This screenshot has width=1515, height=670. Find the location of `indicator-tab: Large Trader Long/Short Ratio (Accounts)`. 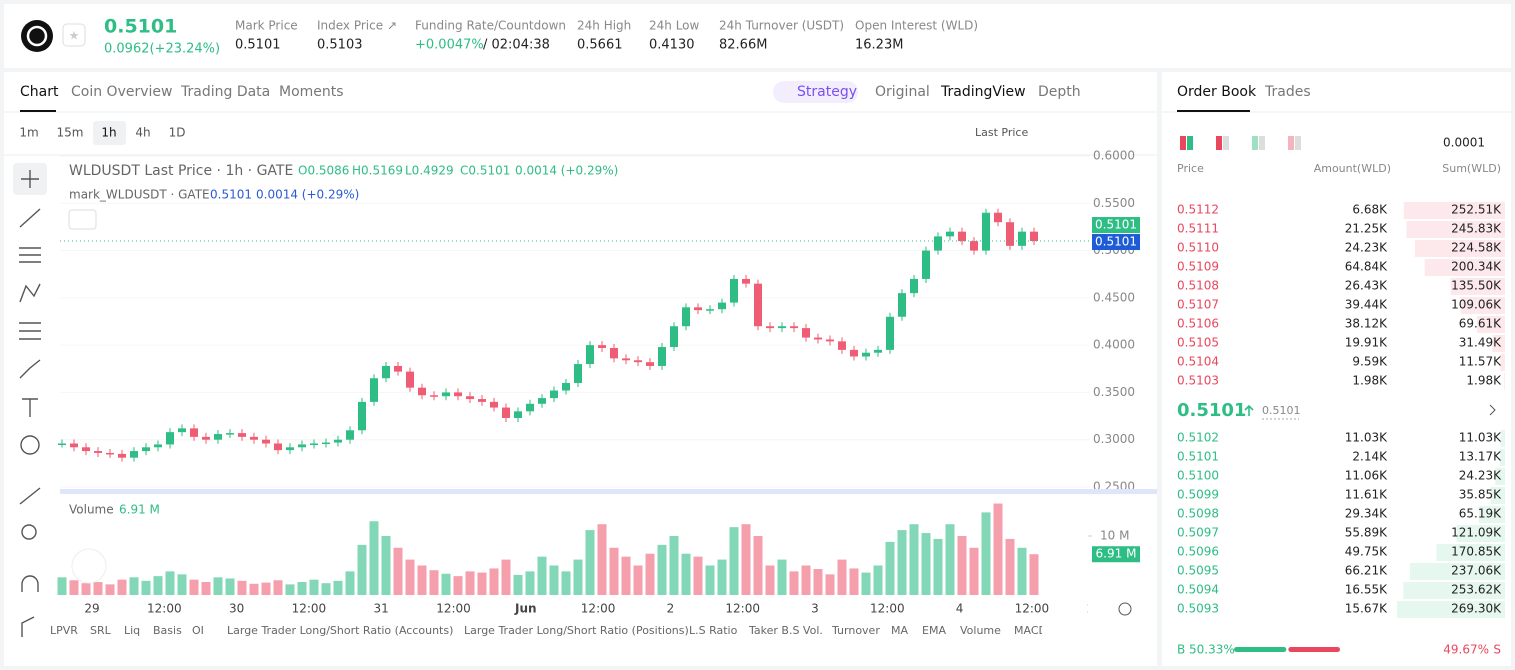

indicator-tab: Large Trader Long/Short Ratio (Accounts) is located at coordinates (340, 630).